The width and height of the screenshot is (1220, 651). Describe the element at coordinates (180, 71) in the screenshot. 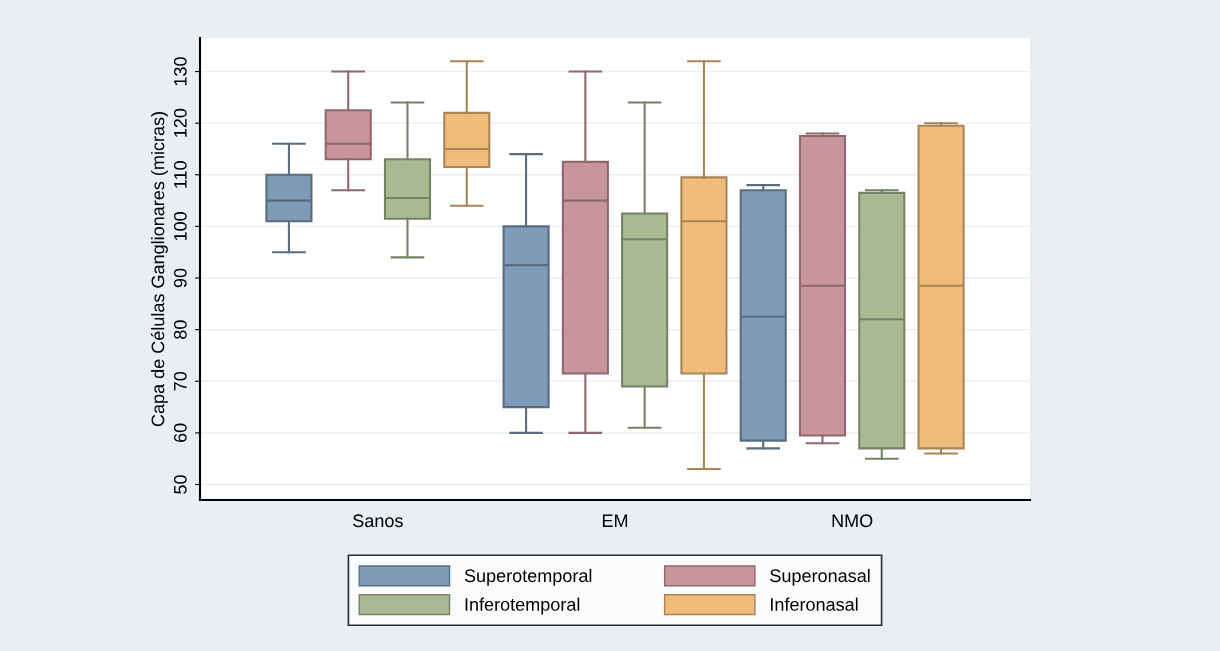

I see `y-tick-label: 130` at that location.